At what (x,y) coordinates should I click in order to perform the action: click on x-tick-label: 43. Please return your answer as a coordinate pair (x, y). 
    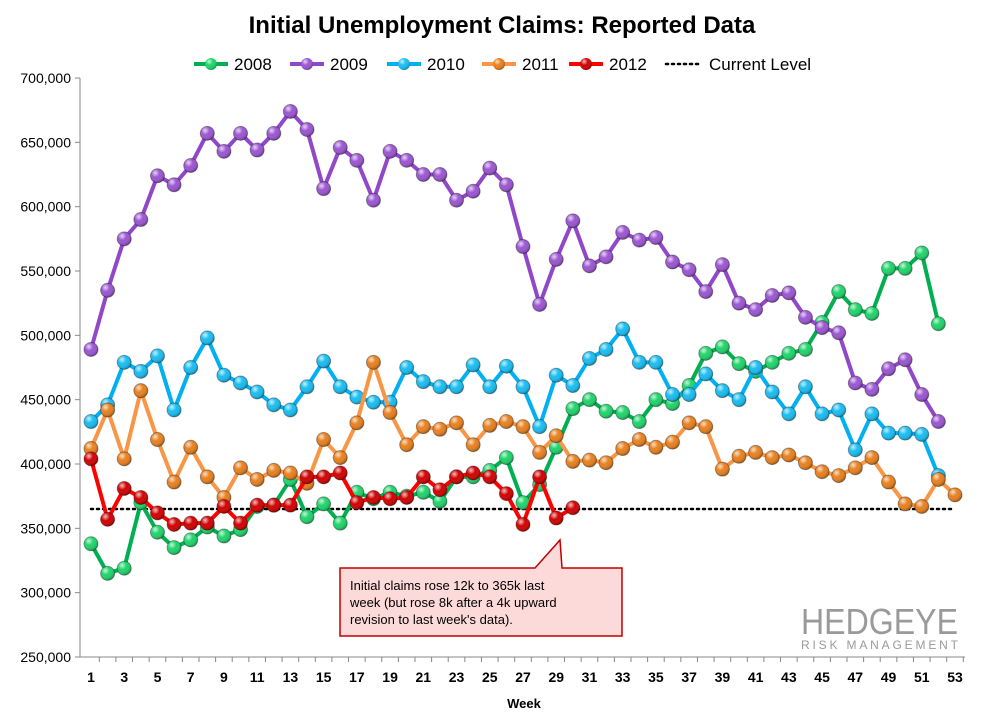
    Looking at the image, I should click on (789, 677).